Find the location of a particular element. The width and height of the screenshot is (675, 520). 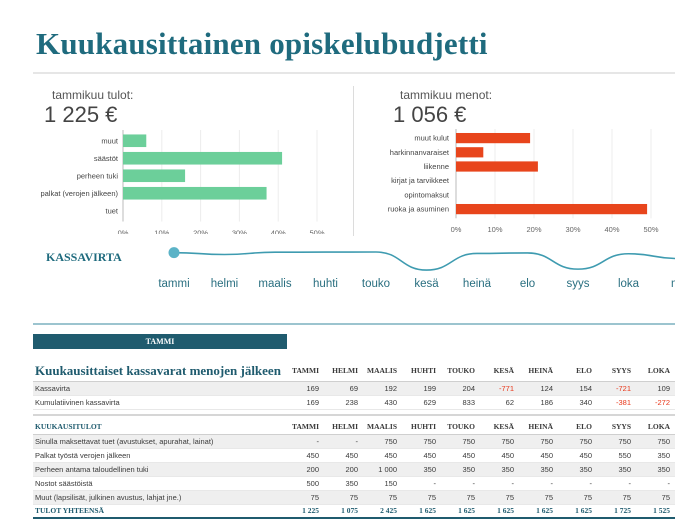

income-table-title: KUUKAUSITULOT is located at coordinates (159, 427).